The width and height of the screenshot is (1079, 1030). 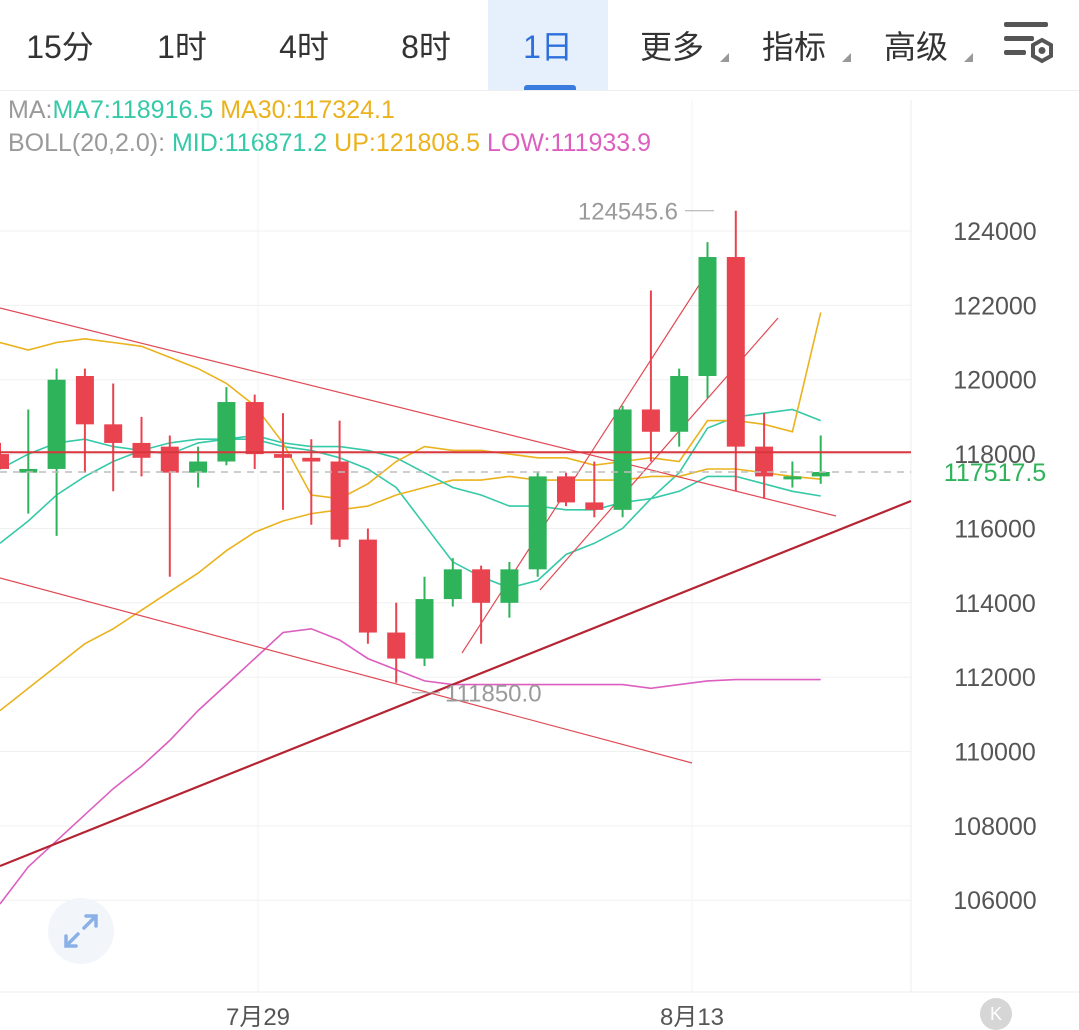 I want to click on last-price-bg, so click(x=995, y=472).